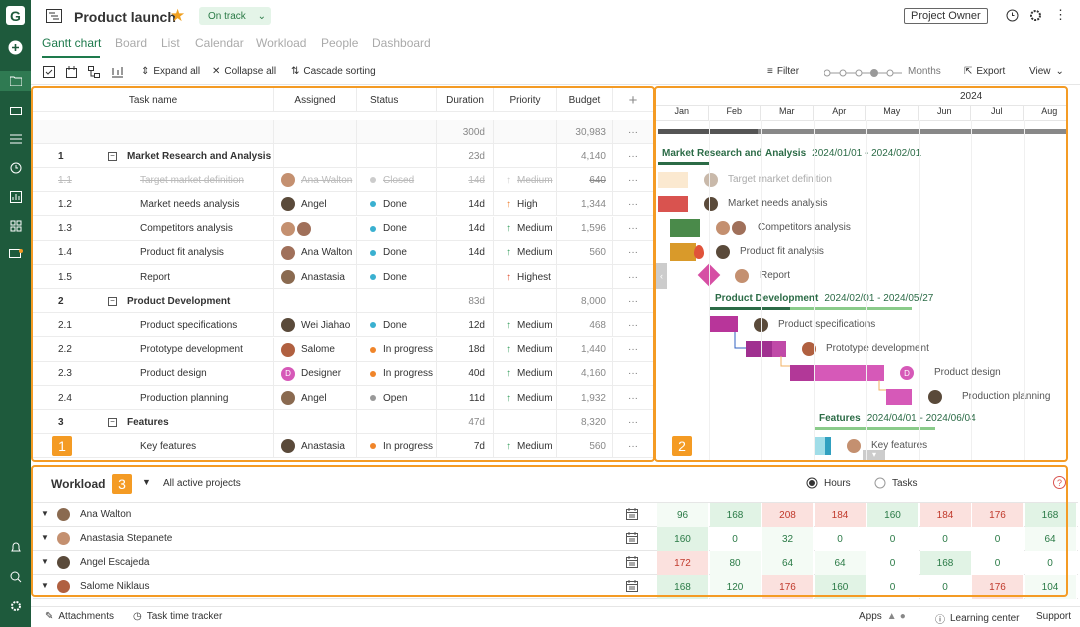 Image resolution: width=1080 pixels, height=627 pixels. What do you see at coordinates (661, 276) in the screenshot?
I see `scroll-left-handle: ‹` at bounding box center [661, 276].